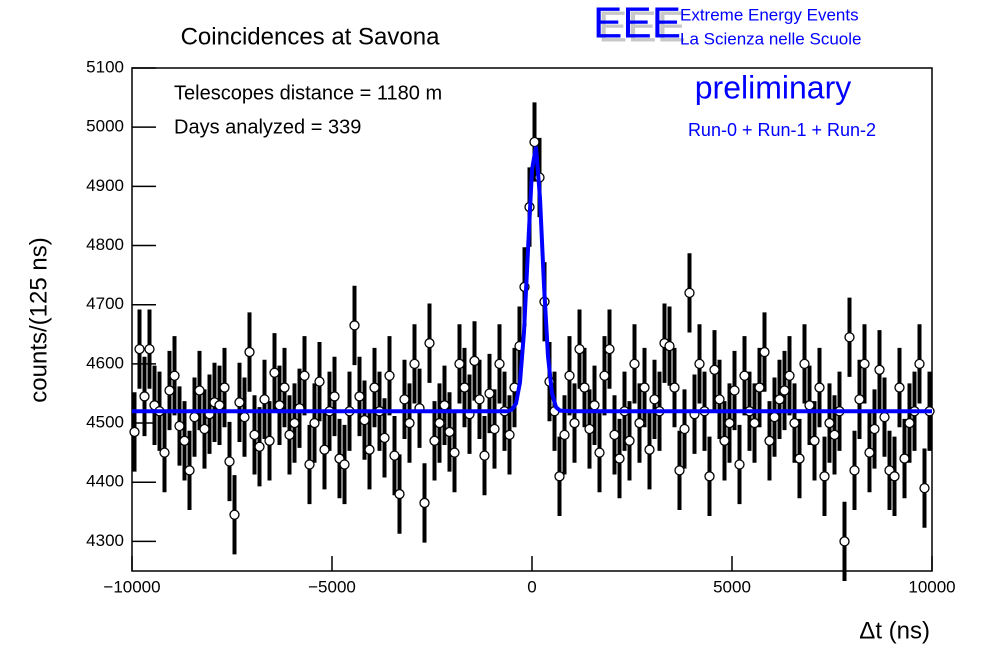 The image size is (994, 657). Describe the element at coordinates (267, 127) in the screenshot. I see `annotation: Days analyzed = 339` at that location.